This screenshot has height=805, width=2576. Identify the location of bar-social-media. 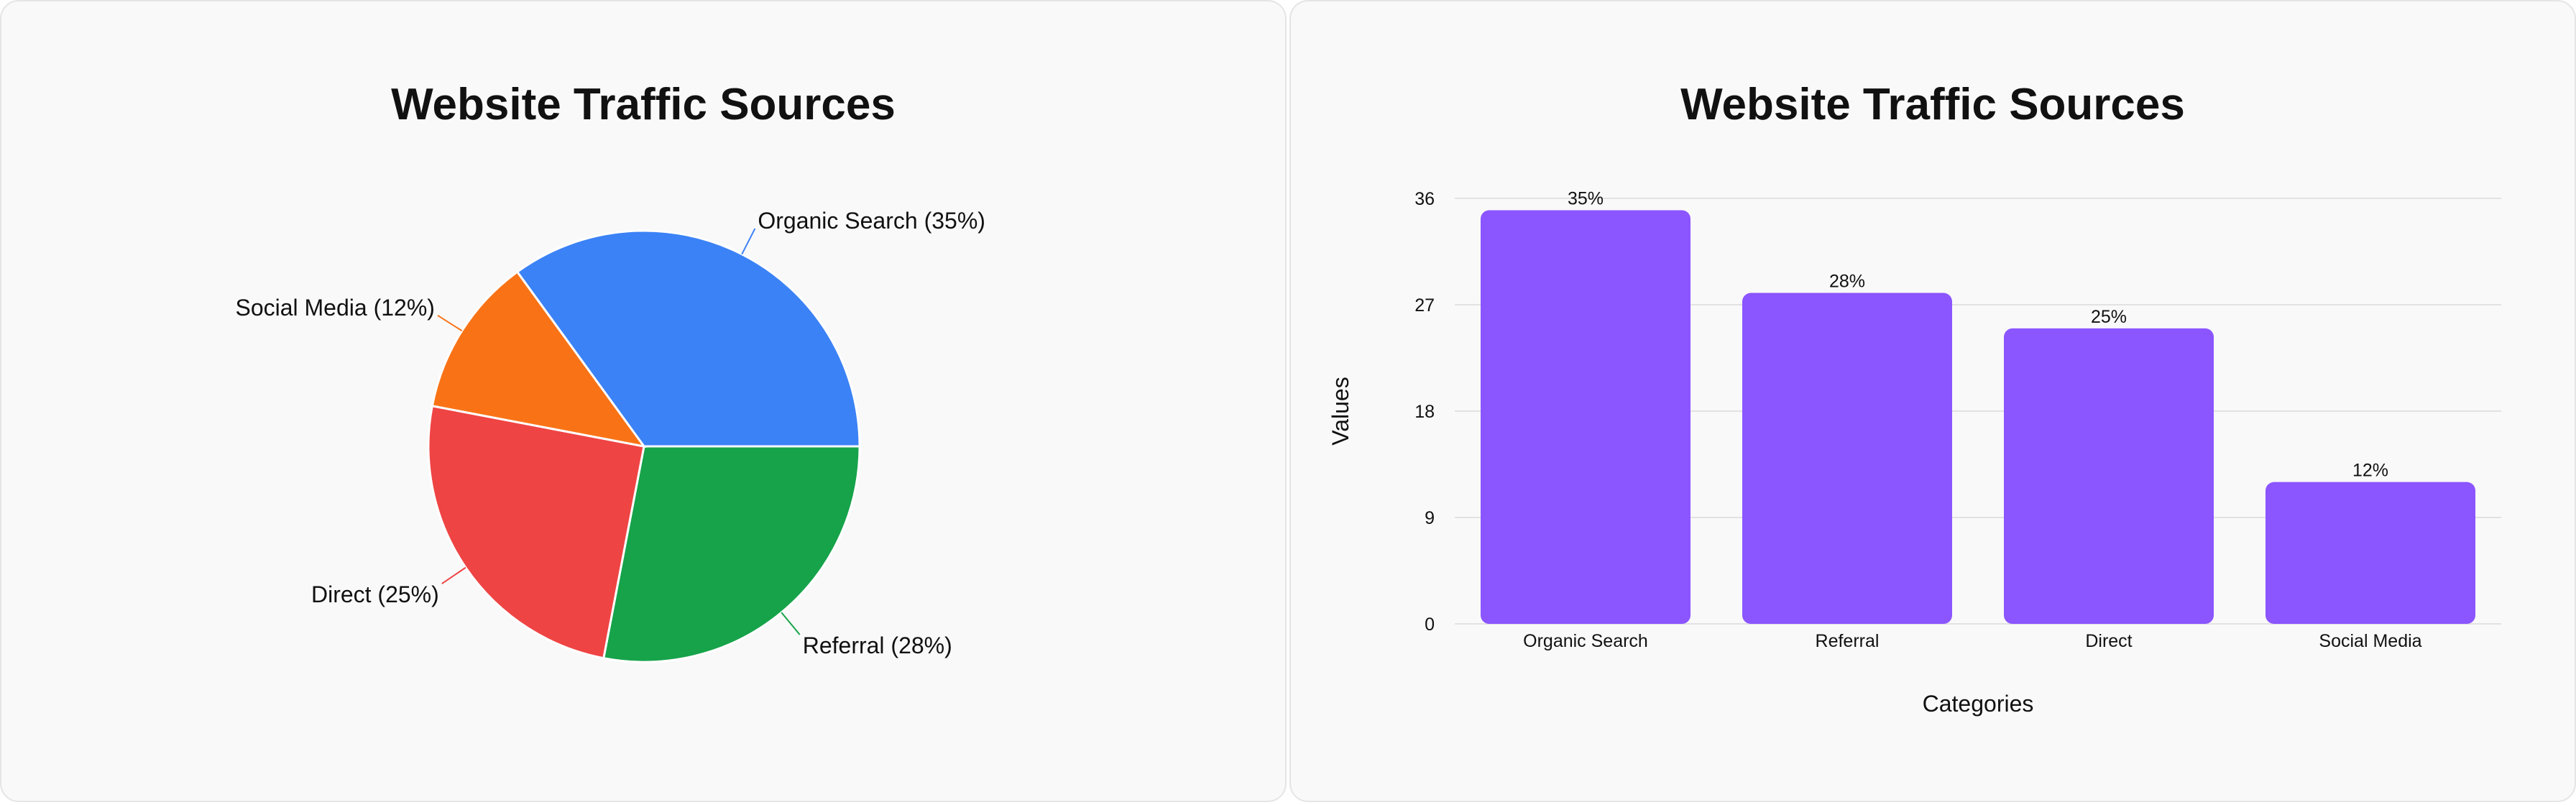
(2370, 553).